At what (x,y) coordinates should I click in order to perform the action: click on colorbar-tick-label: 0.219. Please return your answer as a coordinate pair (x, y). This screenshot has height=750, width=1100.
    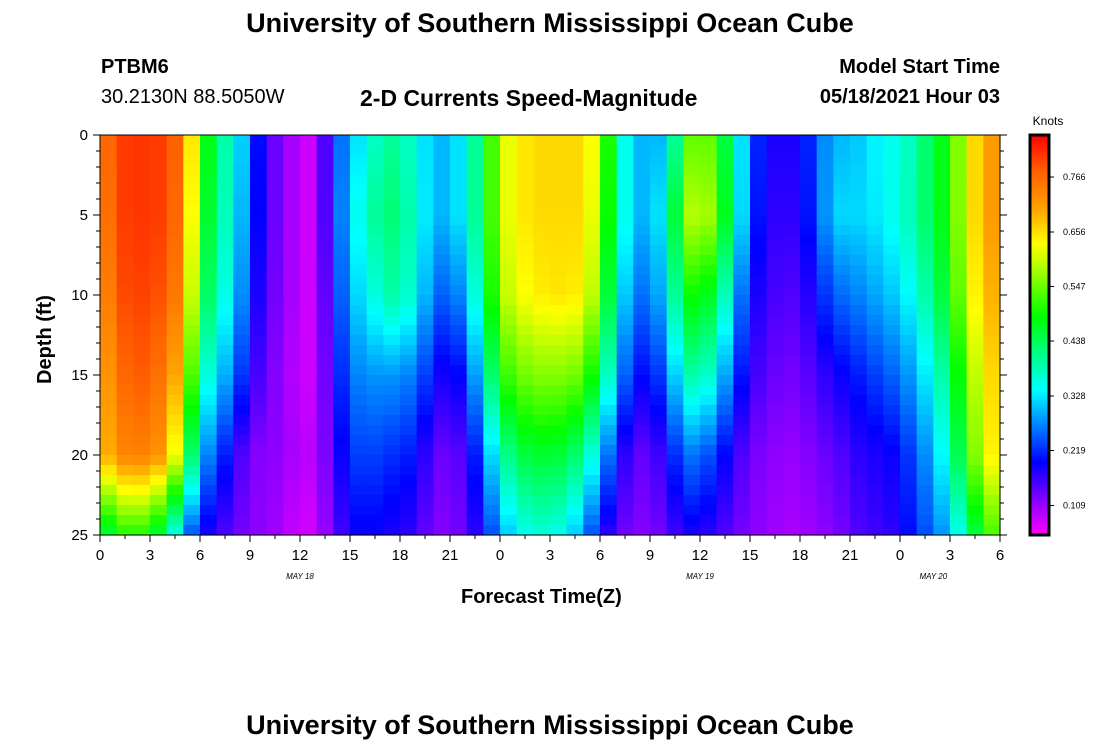
    Looking at the image, I should click on (1074, 451).